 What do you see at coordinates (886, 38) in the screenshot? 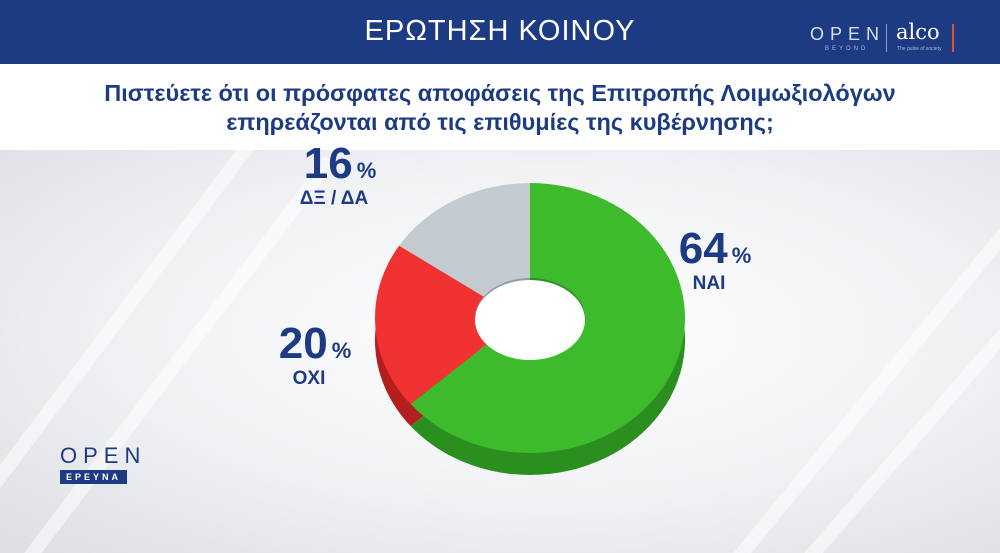
I see `logo-divider` at bounding box center [886, 38].